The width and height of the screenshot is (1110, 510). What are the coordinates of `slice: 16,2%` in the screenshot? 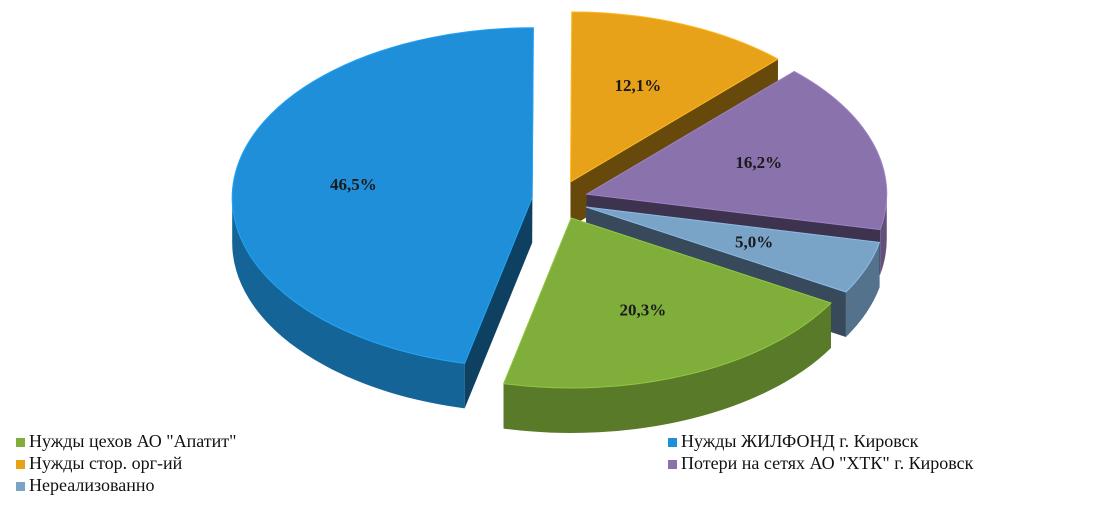 It's located at (736, 172).